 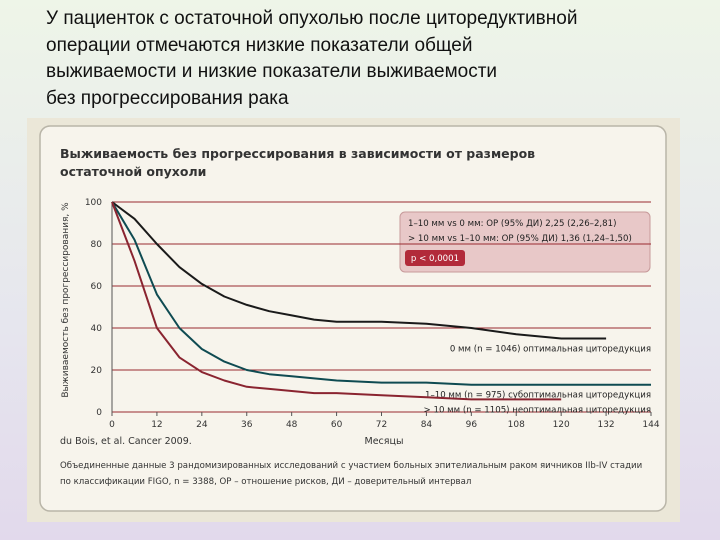 I want to click on x-tick-label: 84, so click(x=427, y=425).